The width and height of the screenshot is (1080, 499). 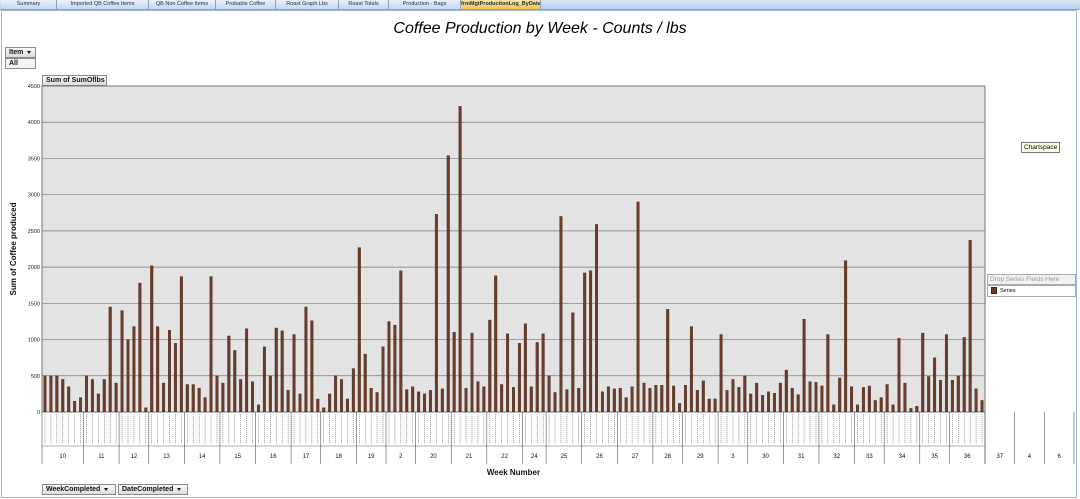 What do you see at coordinates (869, 457) in the screenshot?
I see `week-label: 33` at bounding box center [869, 457].